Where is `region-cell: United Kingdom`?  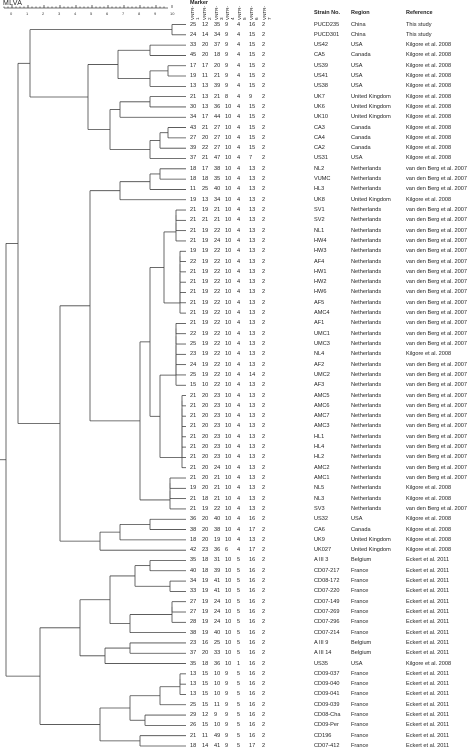 region-cell: United Kingdom is located at coordinates (371, 96).